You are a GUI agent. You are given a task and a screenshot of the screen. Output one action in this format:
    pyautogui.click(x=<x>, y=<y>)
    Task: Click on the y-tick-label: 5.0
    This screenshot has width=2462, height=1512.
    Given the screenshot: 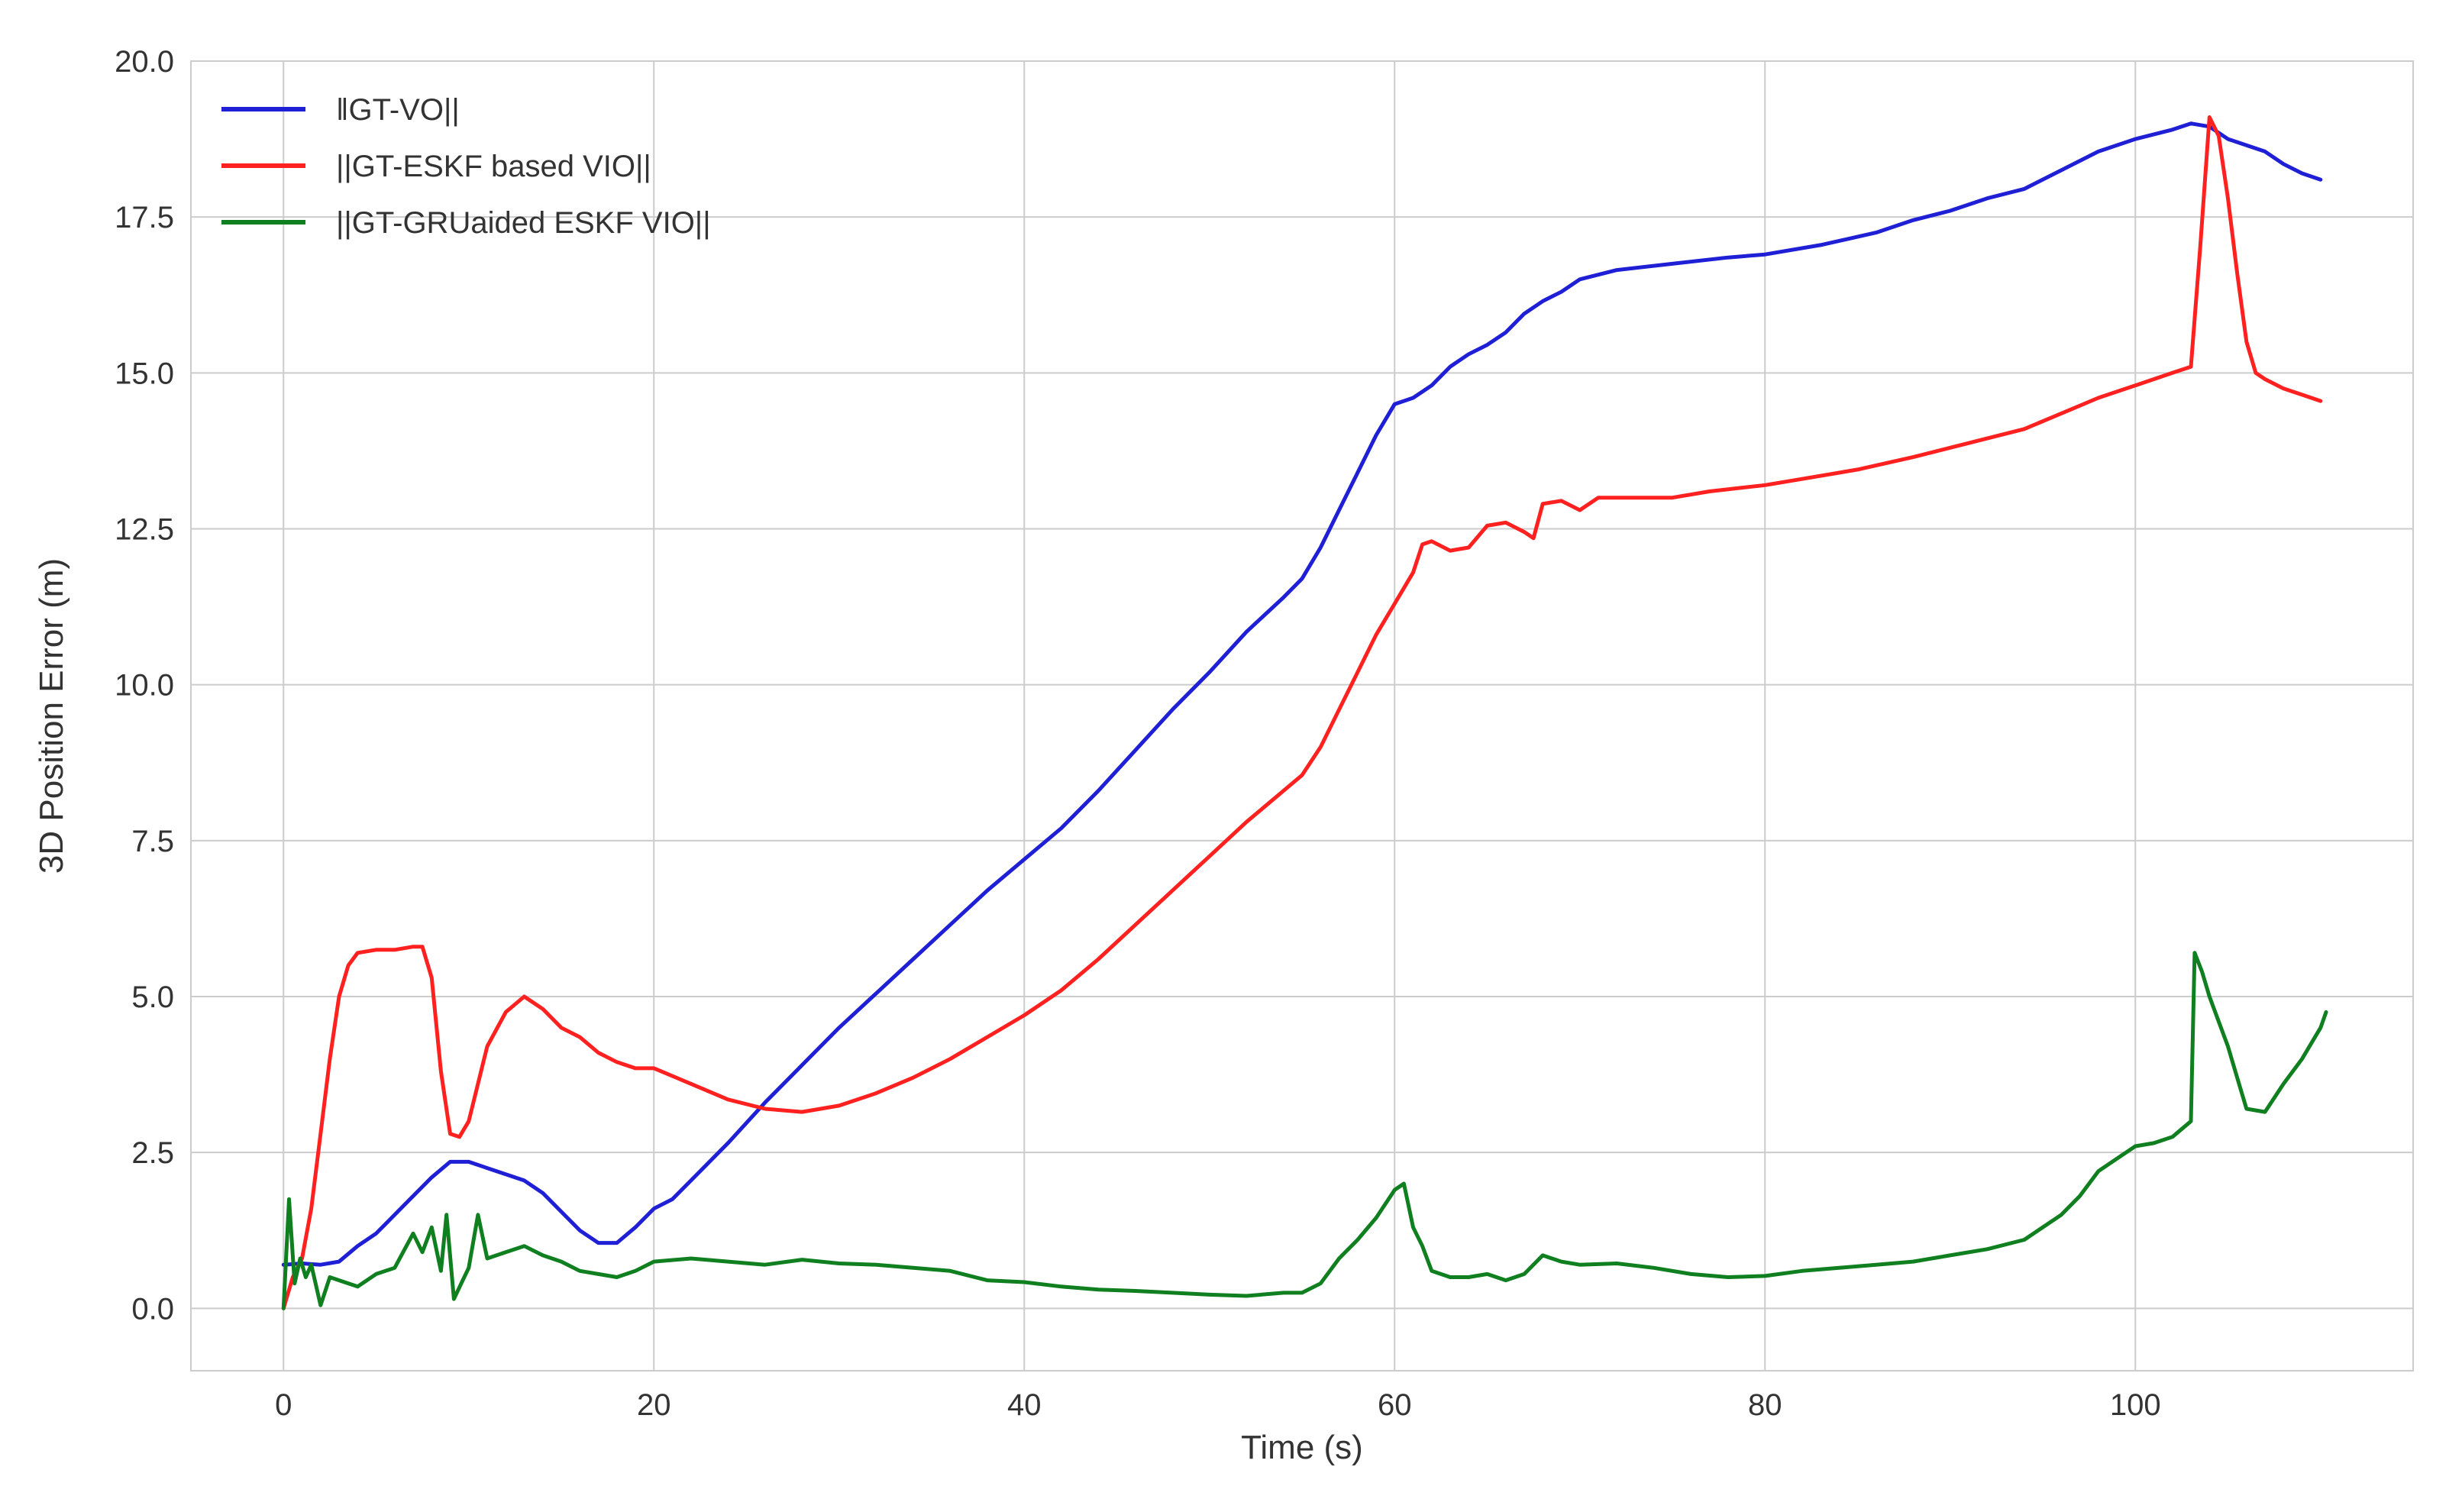 What is the action you would take?
    pyautogui.click(x=152, y=997)
    